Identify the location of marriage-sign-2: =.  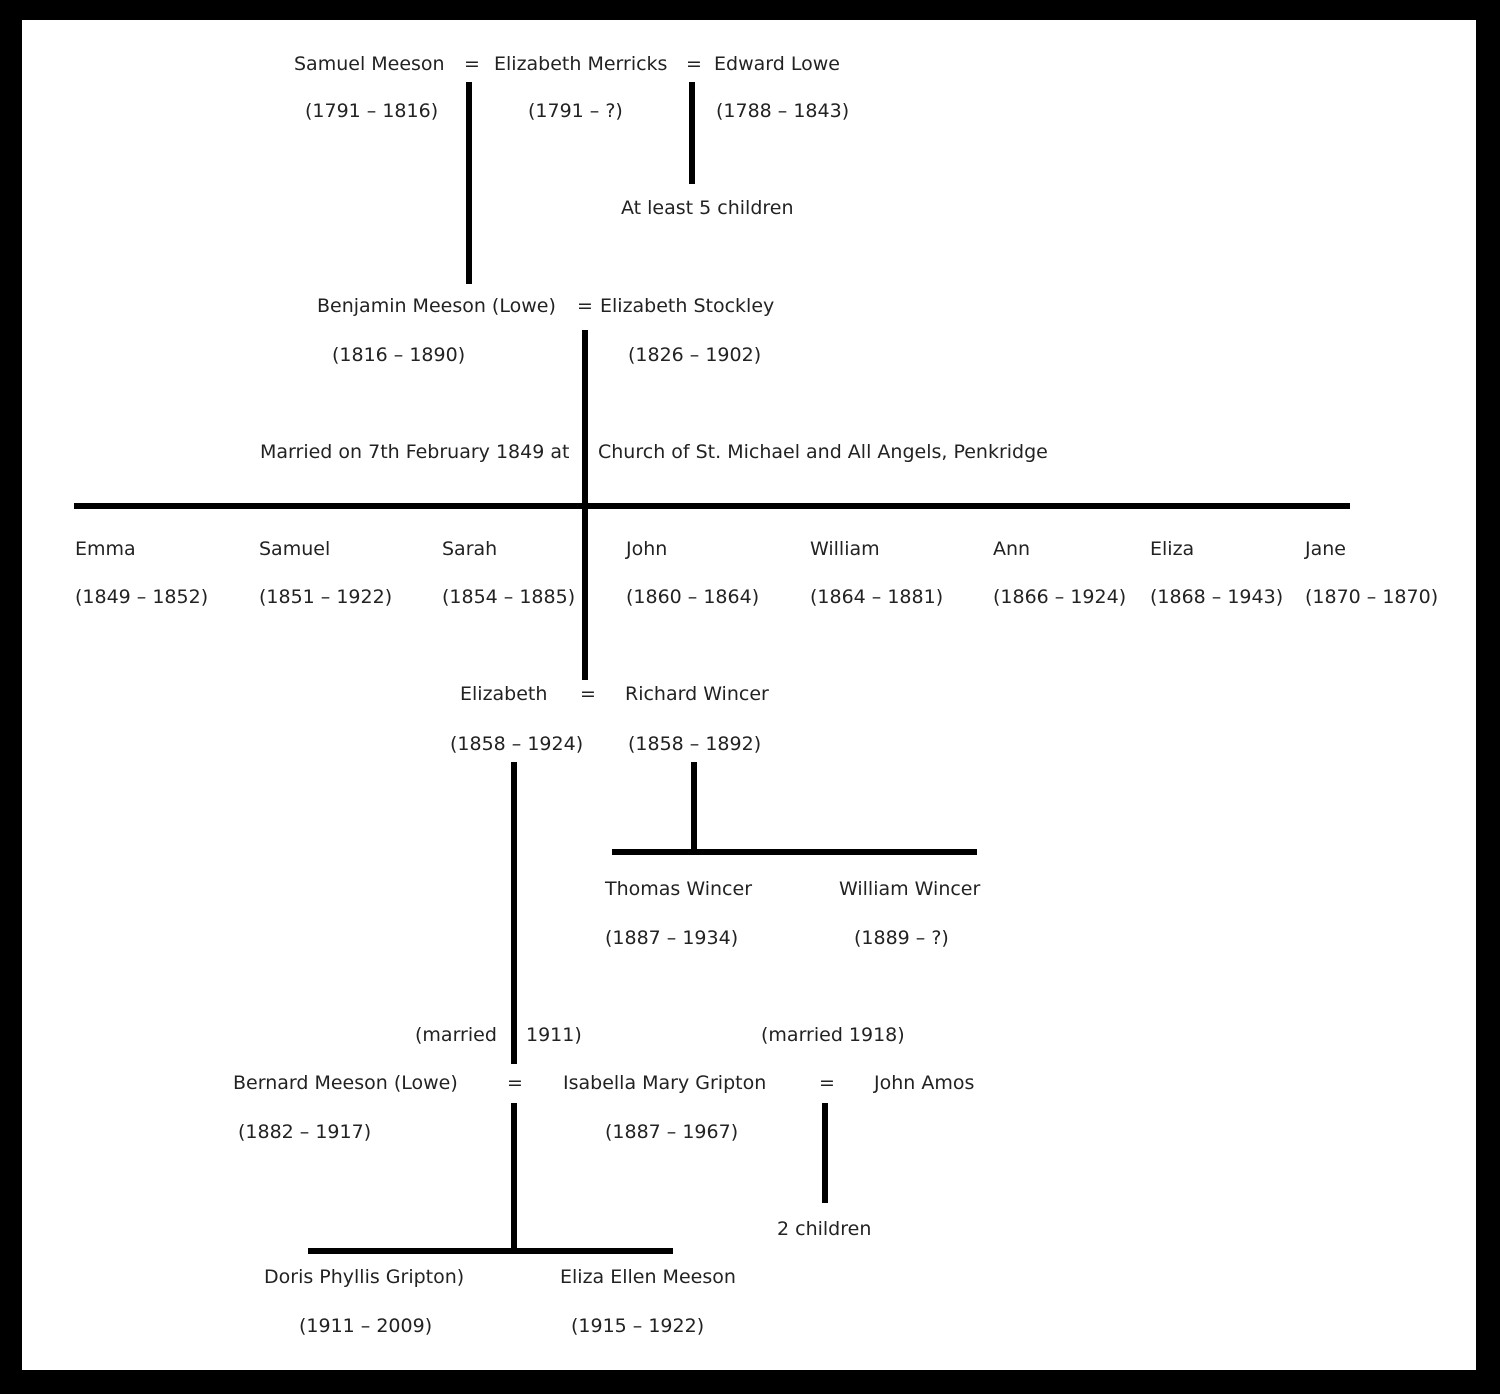
(694, 64).